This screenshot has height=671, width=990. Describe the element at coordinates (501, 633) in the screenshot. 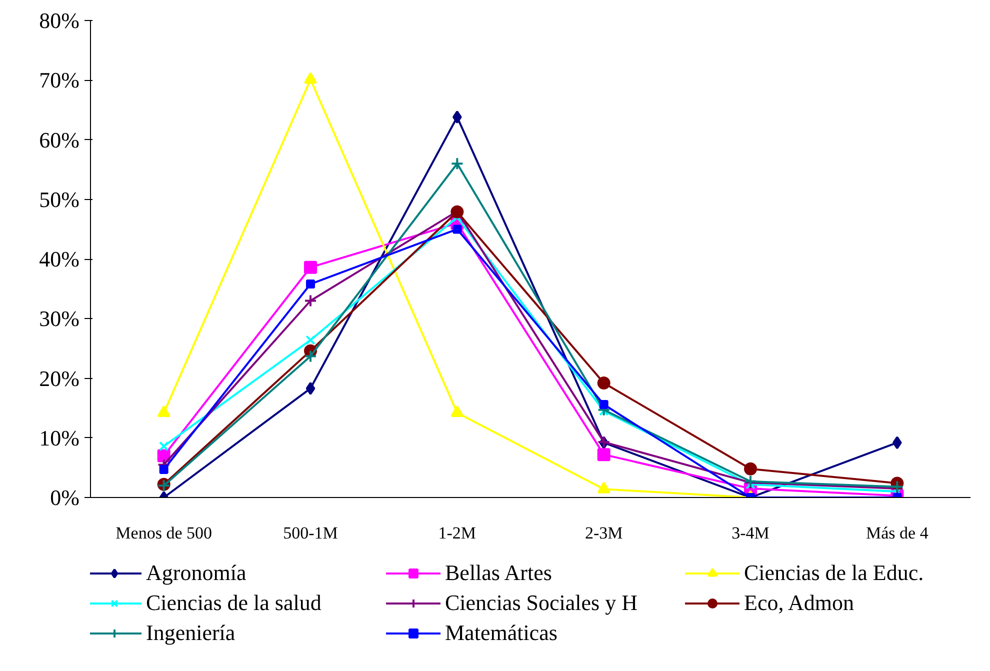

I see `legend-label: Matemáticas` at that location.